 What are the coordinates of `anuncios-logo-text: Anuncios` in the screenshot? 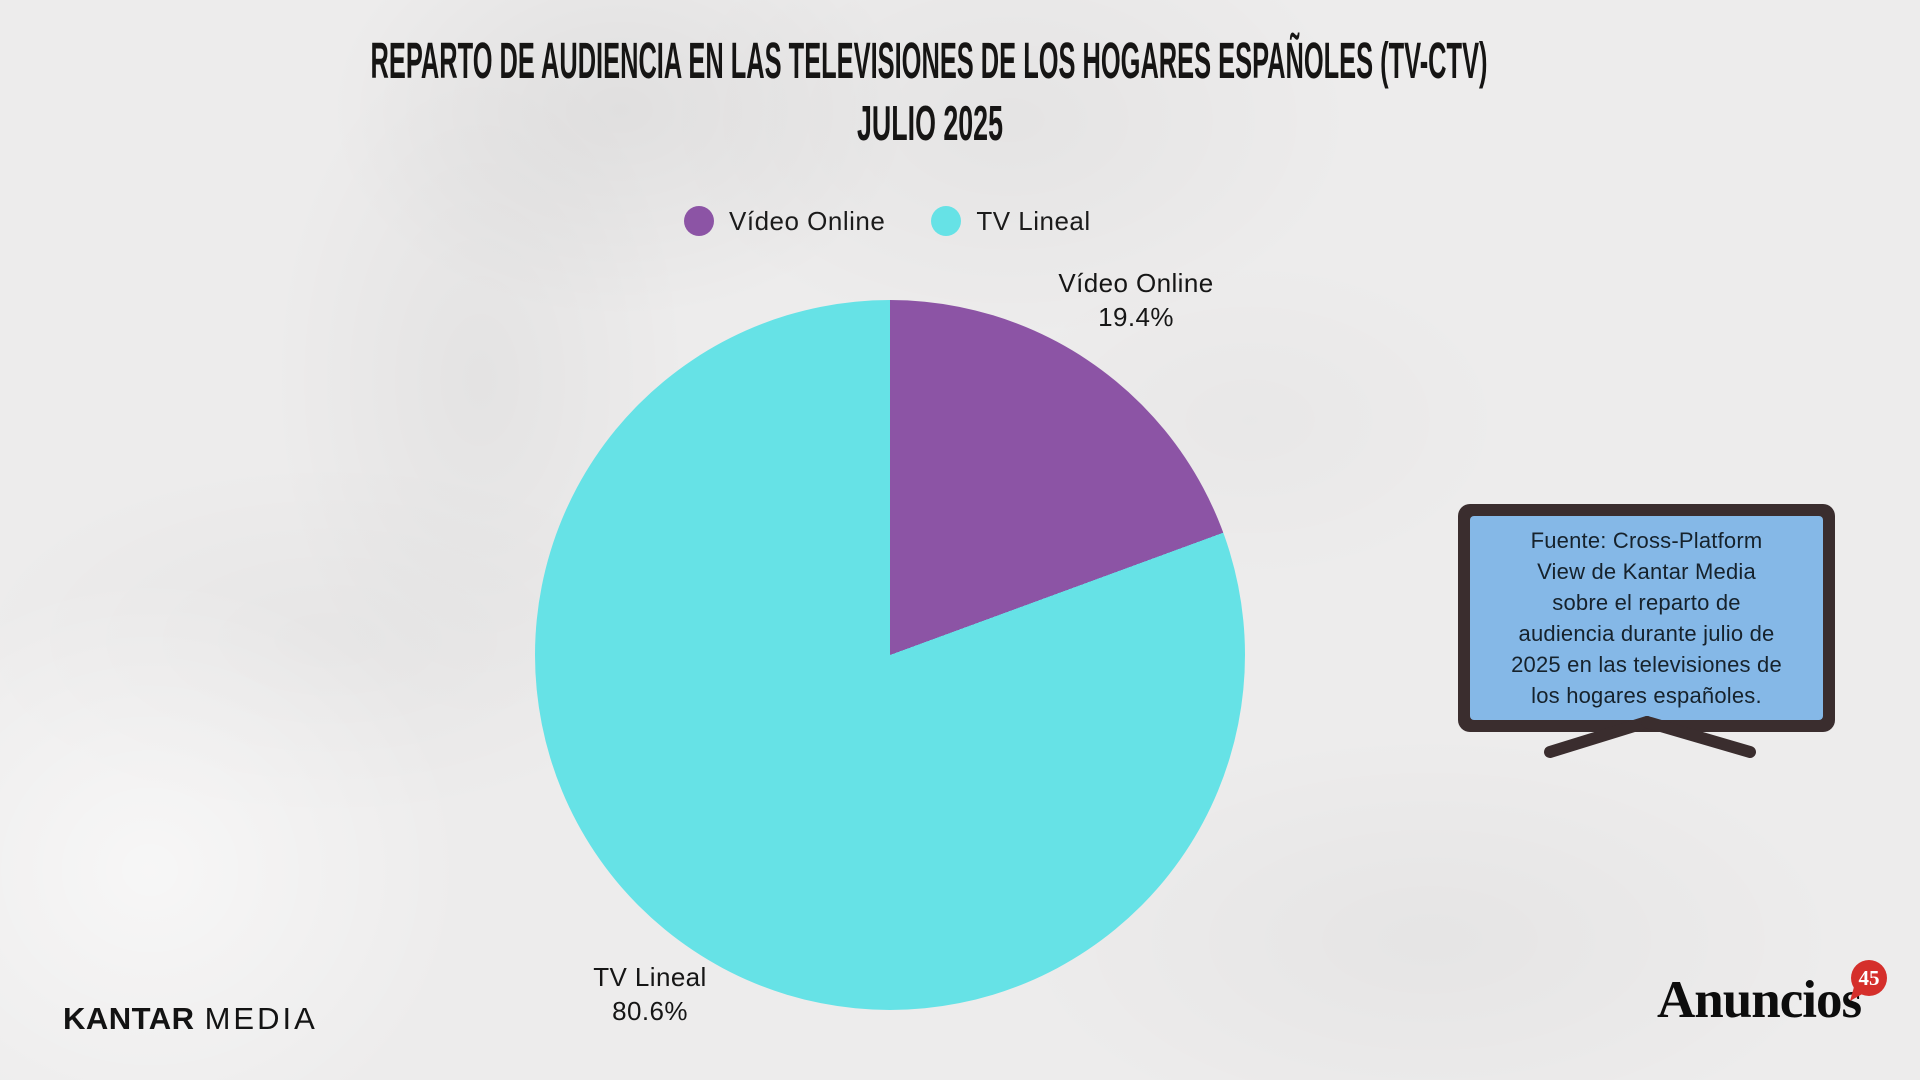 It's located at (1759, 1000).